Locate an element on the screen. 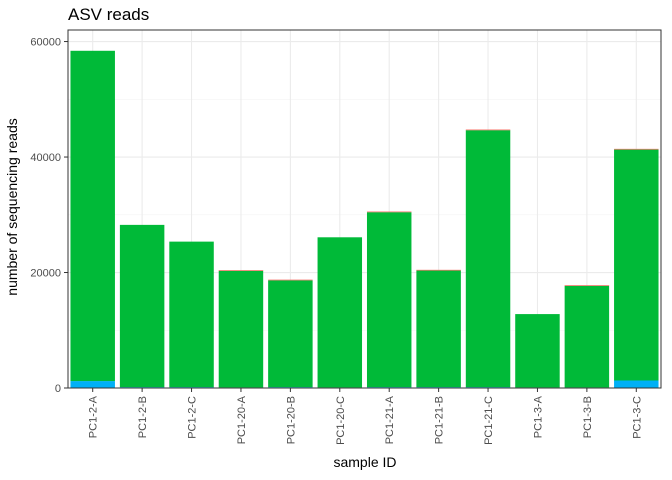  bar-segment-PC1-3-B-s1 is located at coordinates (587, 336).